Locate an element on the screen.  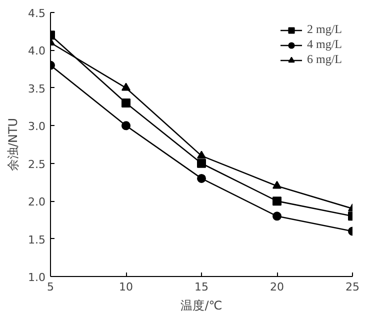
legend-label: 6 mg/L is located at coordinates (324, 59).